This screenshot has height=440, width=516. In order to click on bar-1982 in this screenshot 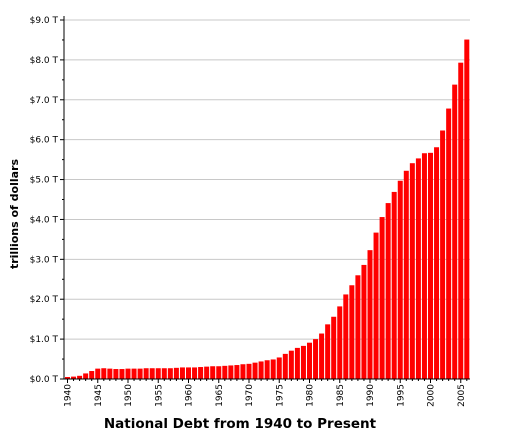, I will do `click(322, 356)`.